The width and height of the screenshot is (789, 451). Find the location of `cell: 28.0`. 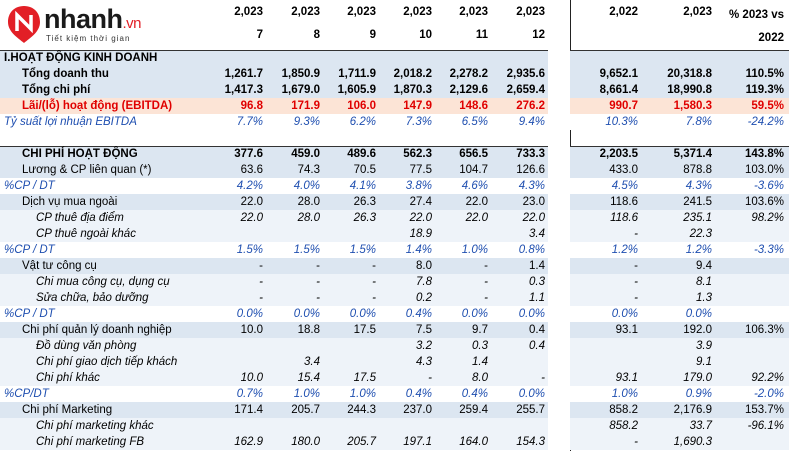

cell: 28.0 is located at coordinates (308, 218).